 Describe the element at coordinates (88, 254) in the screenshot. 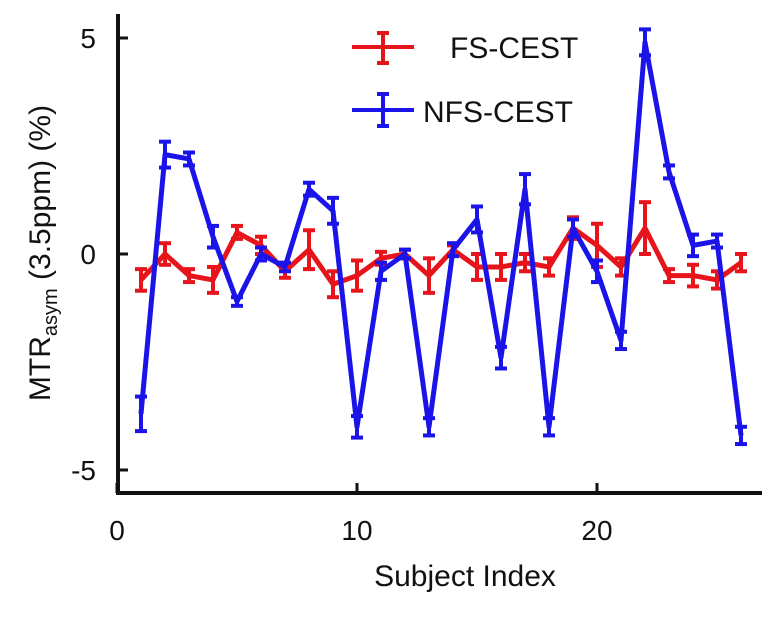

I see `y-tick-label-0: 0` at that location.